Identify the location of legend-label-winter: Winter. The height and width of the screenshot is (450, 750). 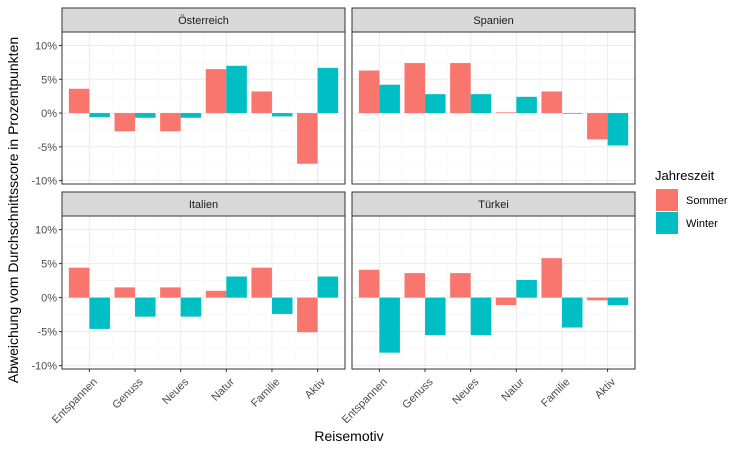
(702, 224).